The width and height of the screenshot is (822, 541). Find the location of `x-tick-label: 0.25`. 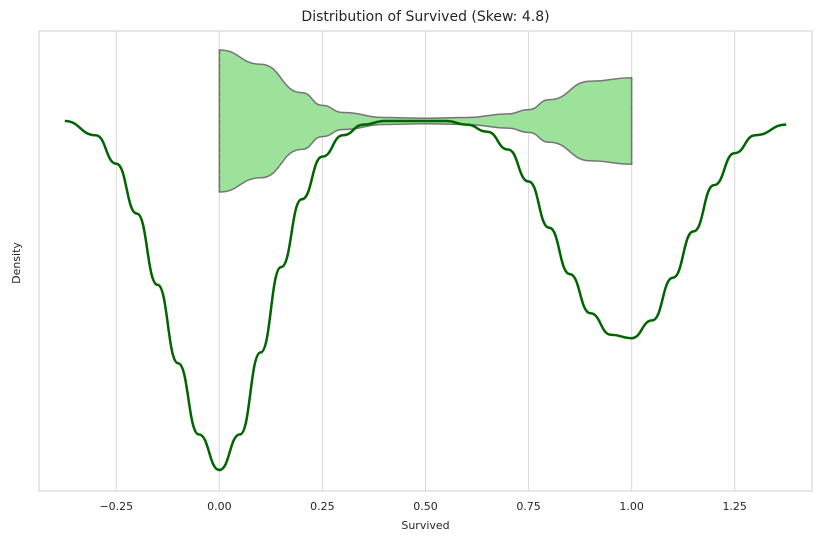

x-tick-label: 0.25 is located at coordinates (322, 506).